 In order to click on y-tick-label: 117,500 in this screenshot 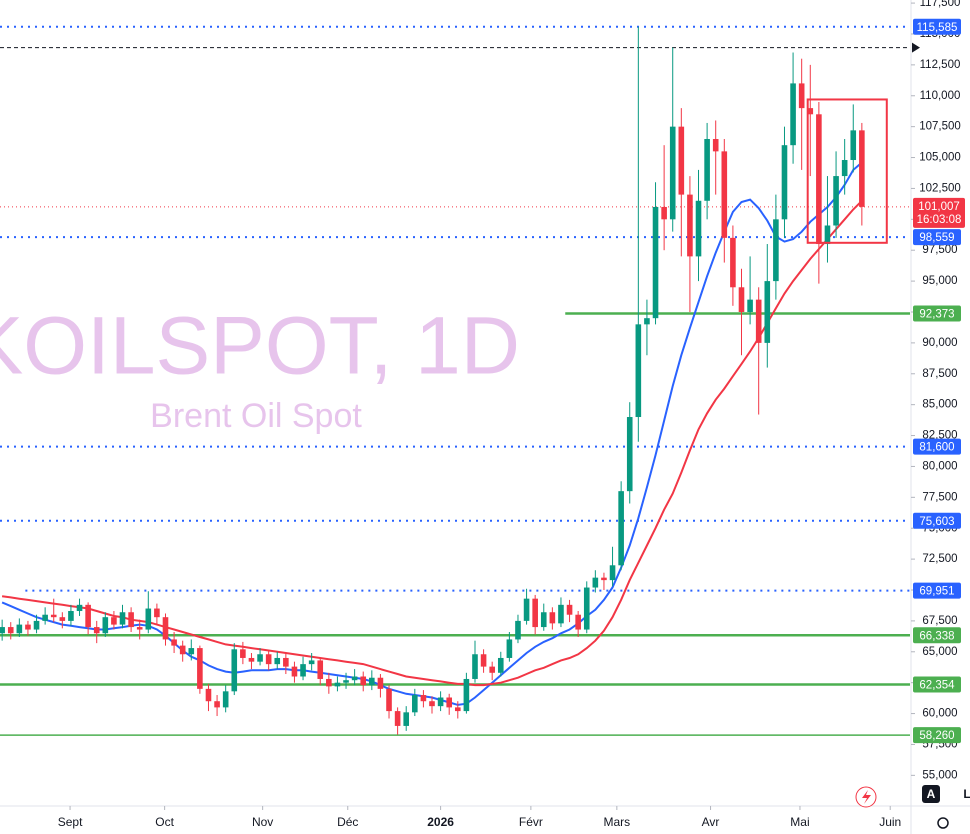, I will do `click(940, 4)`.